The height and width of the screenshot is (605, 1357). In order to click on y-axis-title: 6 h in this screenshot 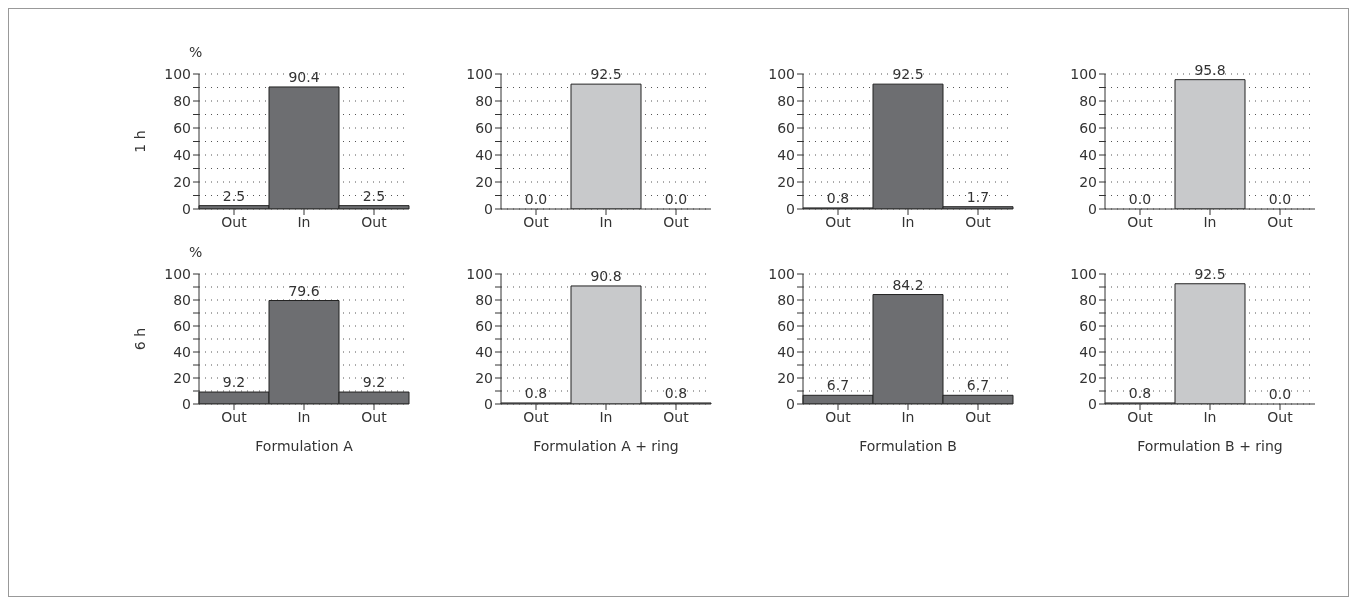, I will do `click(140, 339)`.